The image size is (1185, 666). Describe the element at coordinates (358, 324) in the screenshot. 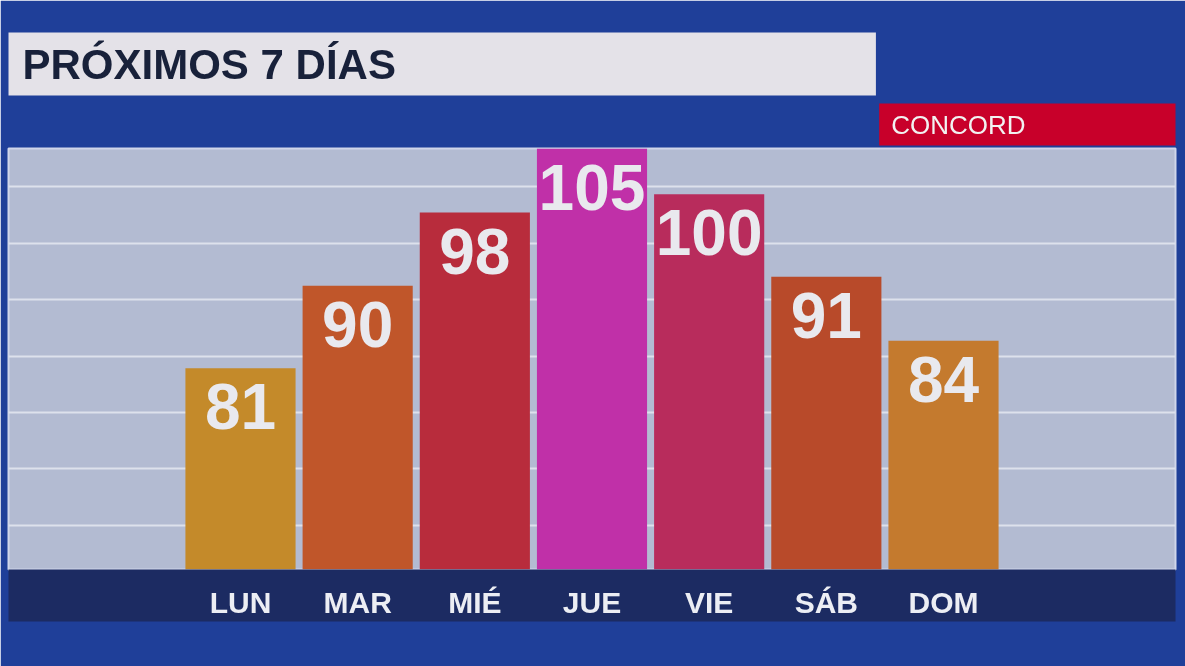

I see `data-label: 90` at that location.